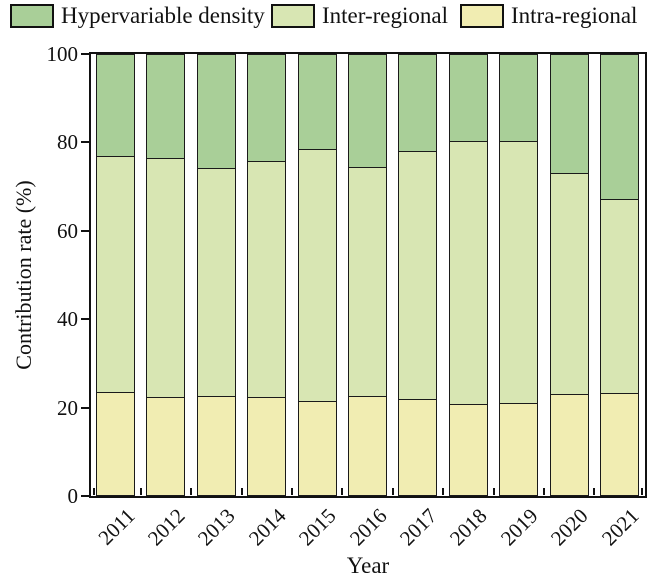 Image resolution: width=650 pixels, height=586 pixels. What do you see at coordinates (163, 15) in the screenshot?
I see `legend-label: Hypervariable density` at bounding box center [163, 15].